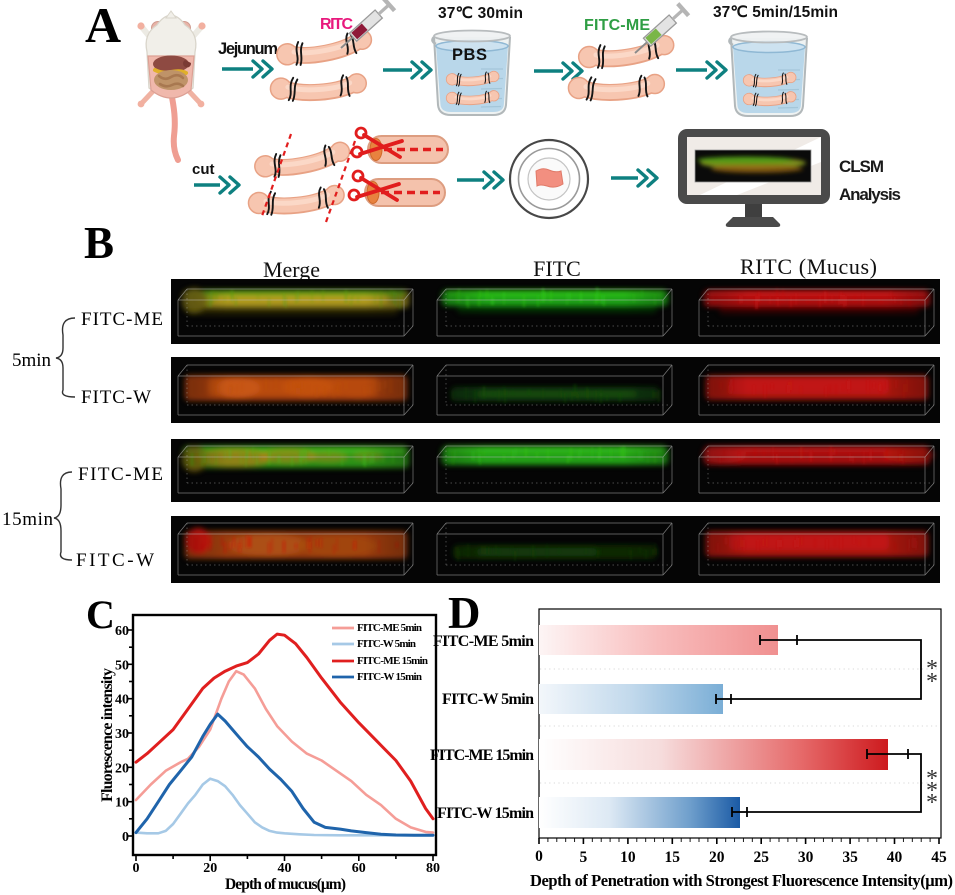 Image resolution: width=955 pixels, height=895 pixels. I want to click on svg-text: Merge, so click(291, 269).